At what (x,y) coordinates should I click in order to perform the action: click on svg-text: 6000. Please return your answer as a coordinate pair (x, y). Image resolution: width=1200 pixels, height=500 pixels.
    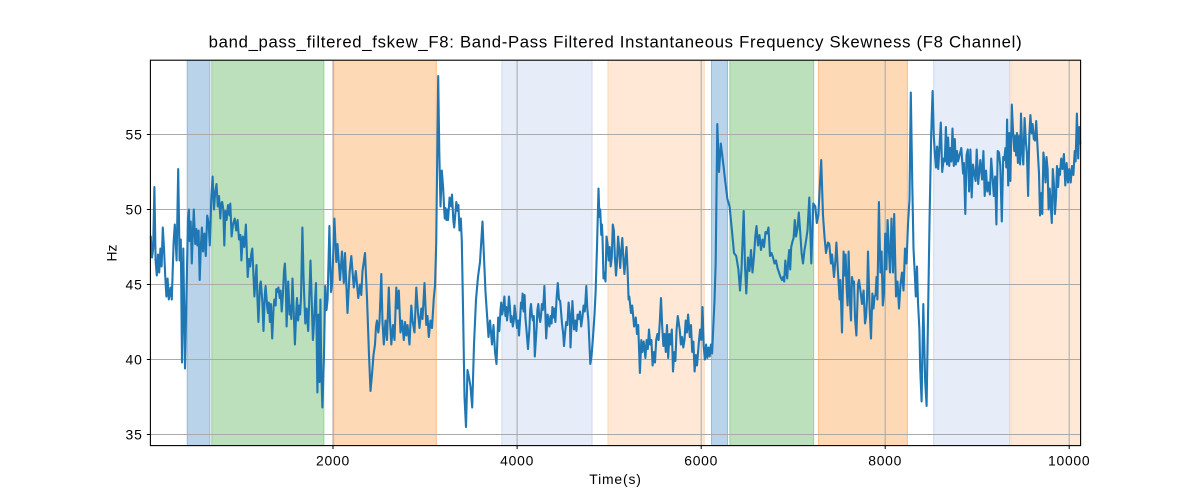
    Looking at the image, I should click on (701, 461).